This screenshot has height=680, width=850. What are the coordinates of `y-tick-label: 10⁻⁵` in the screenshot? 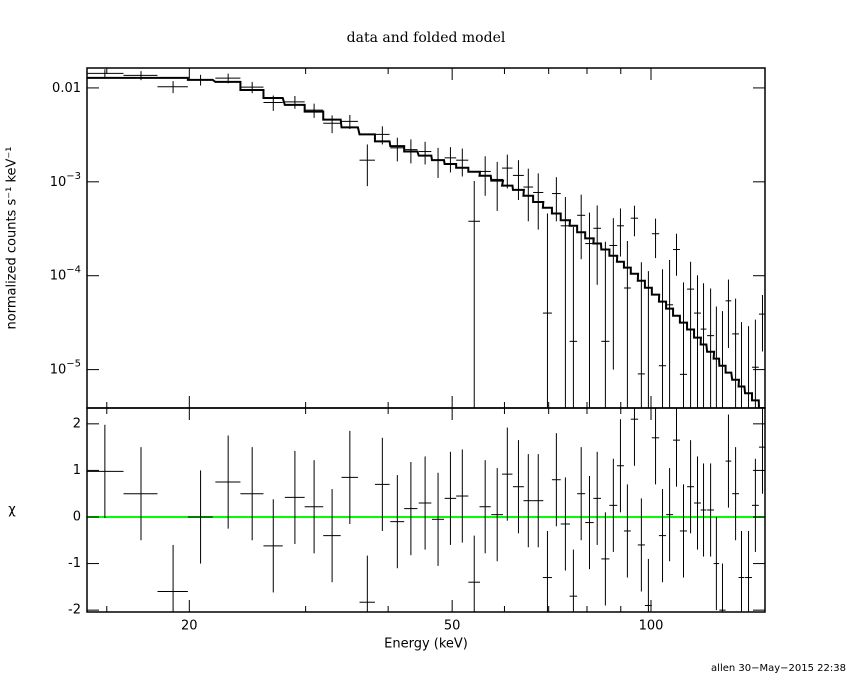 It's located at (65, 368).